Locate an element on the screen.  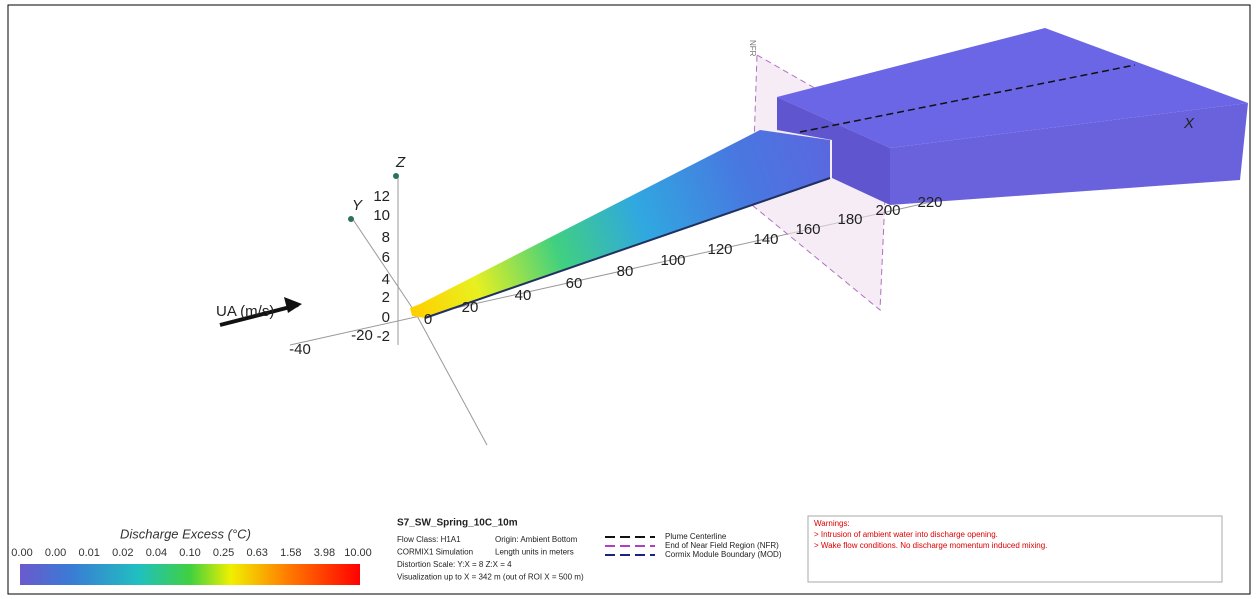
info-line: Origin: Ambient Bottom is located at coordinates (536, 539).